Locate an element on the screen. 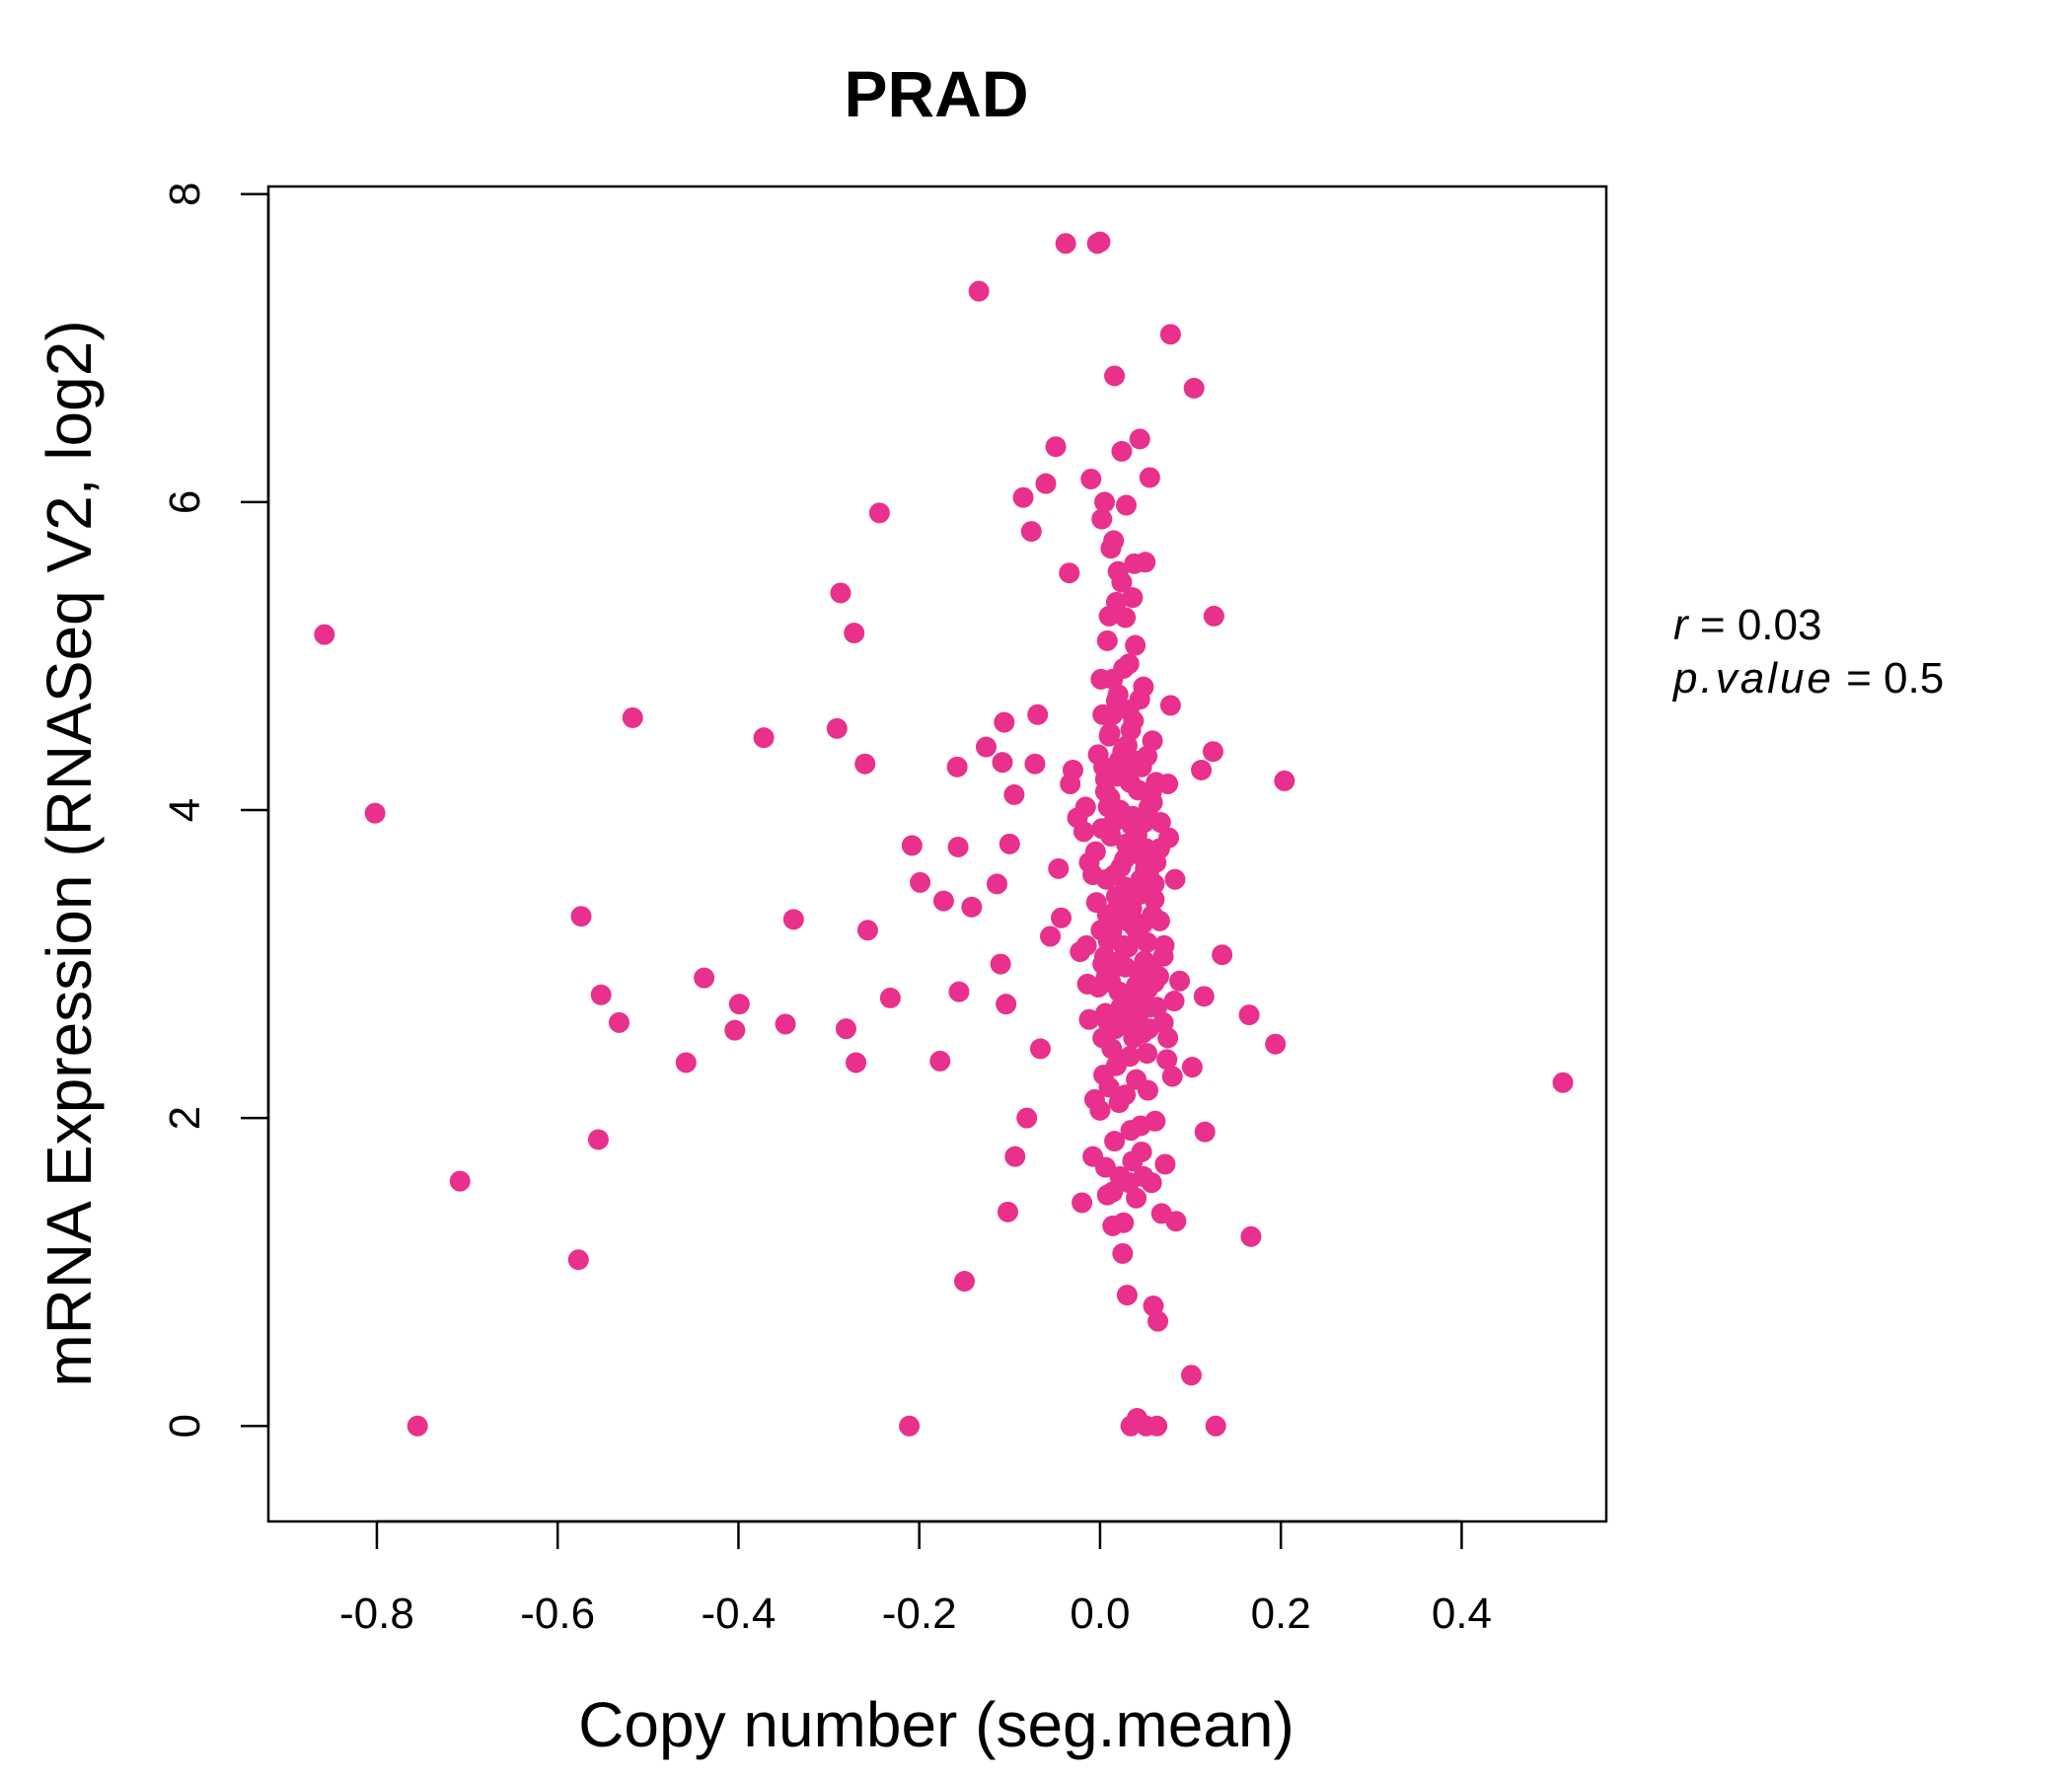 Image resolution: width=2072 pixels, height=1776 pixels. y-axis-label: mRNA Expression (RNASeq V2, log2) is located at coordinates (69, 853).